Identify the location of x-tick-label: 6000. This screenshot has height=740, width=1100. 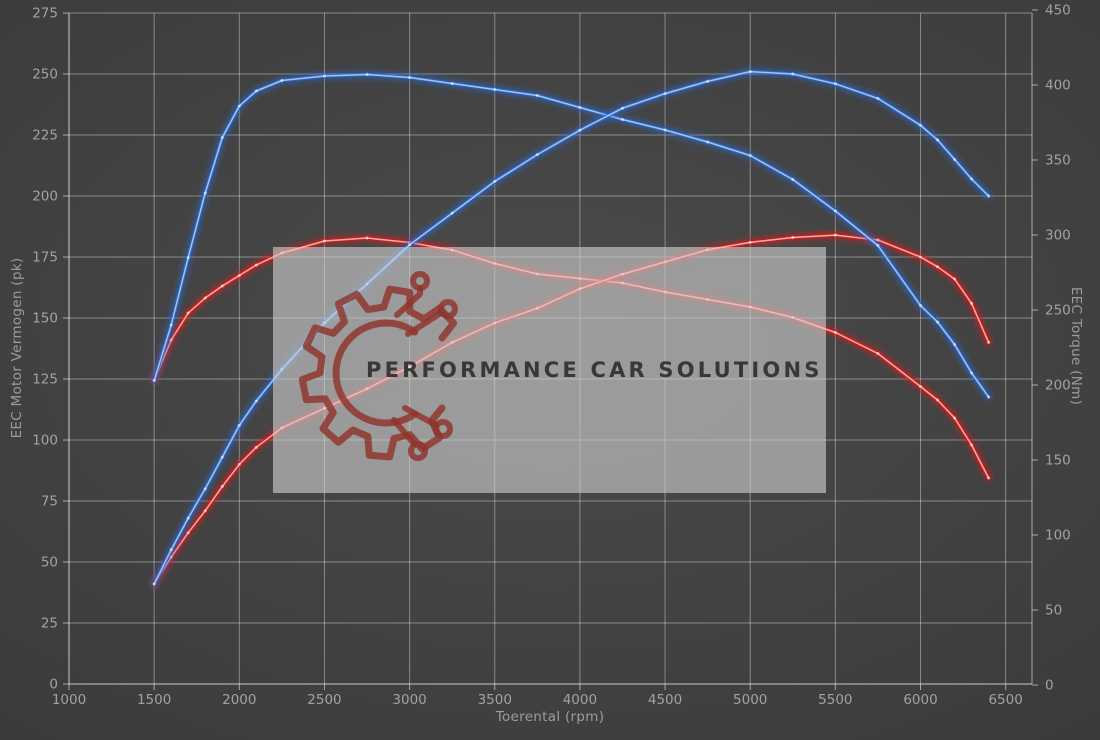
(920, 700).